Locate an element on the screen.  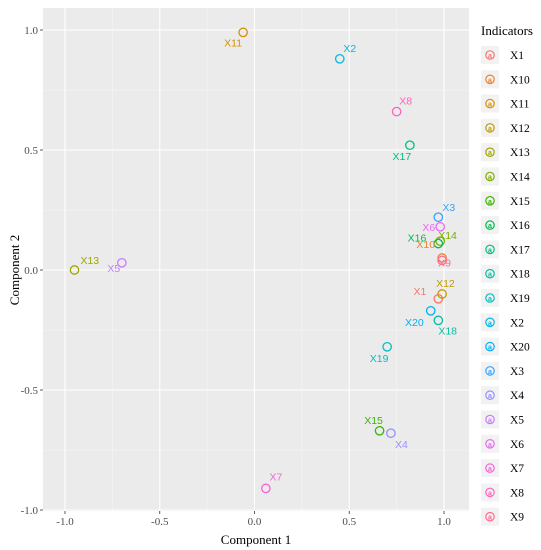
x-axis-ticks: -1.0 -0.5 0.0 0.5 1.0 is located at coordinates (253, 519).